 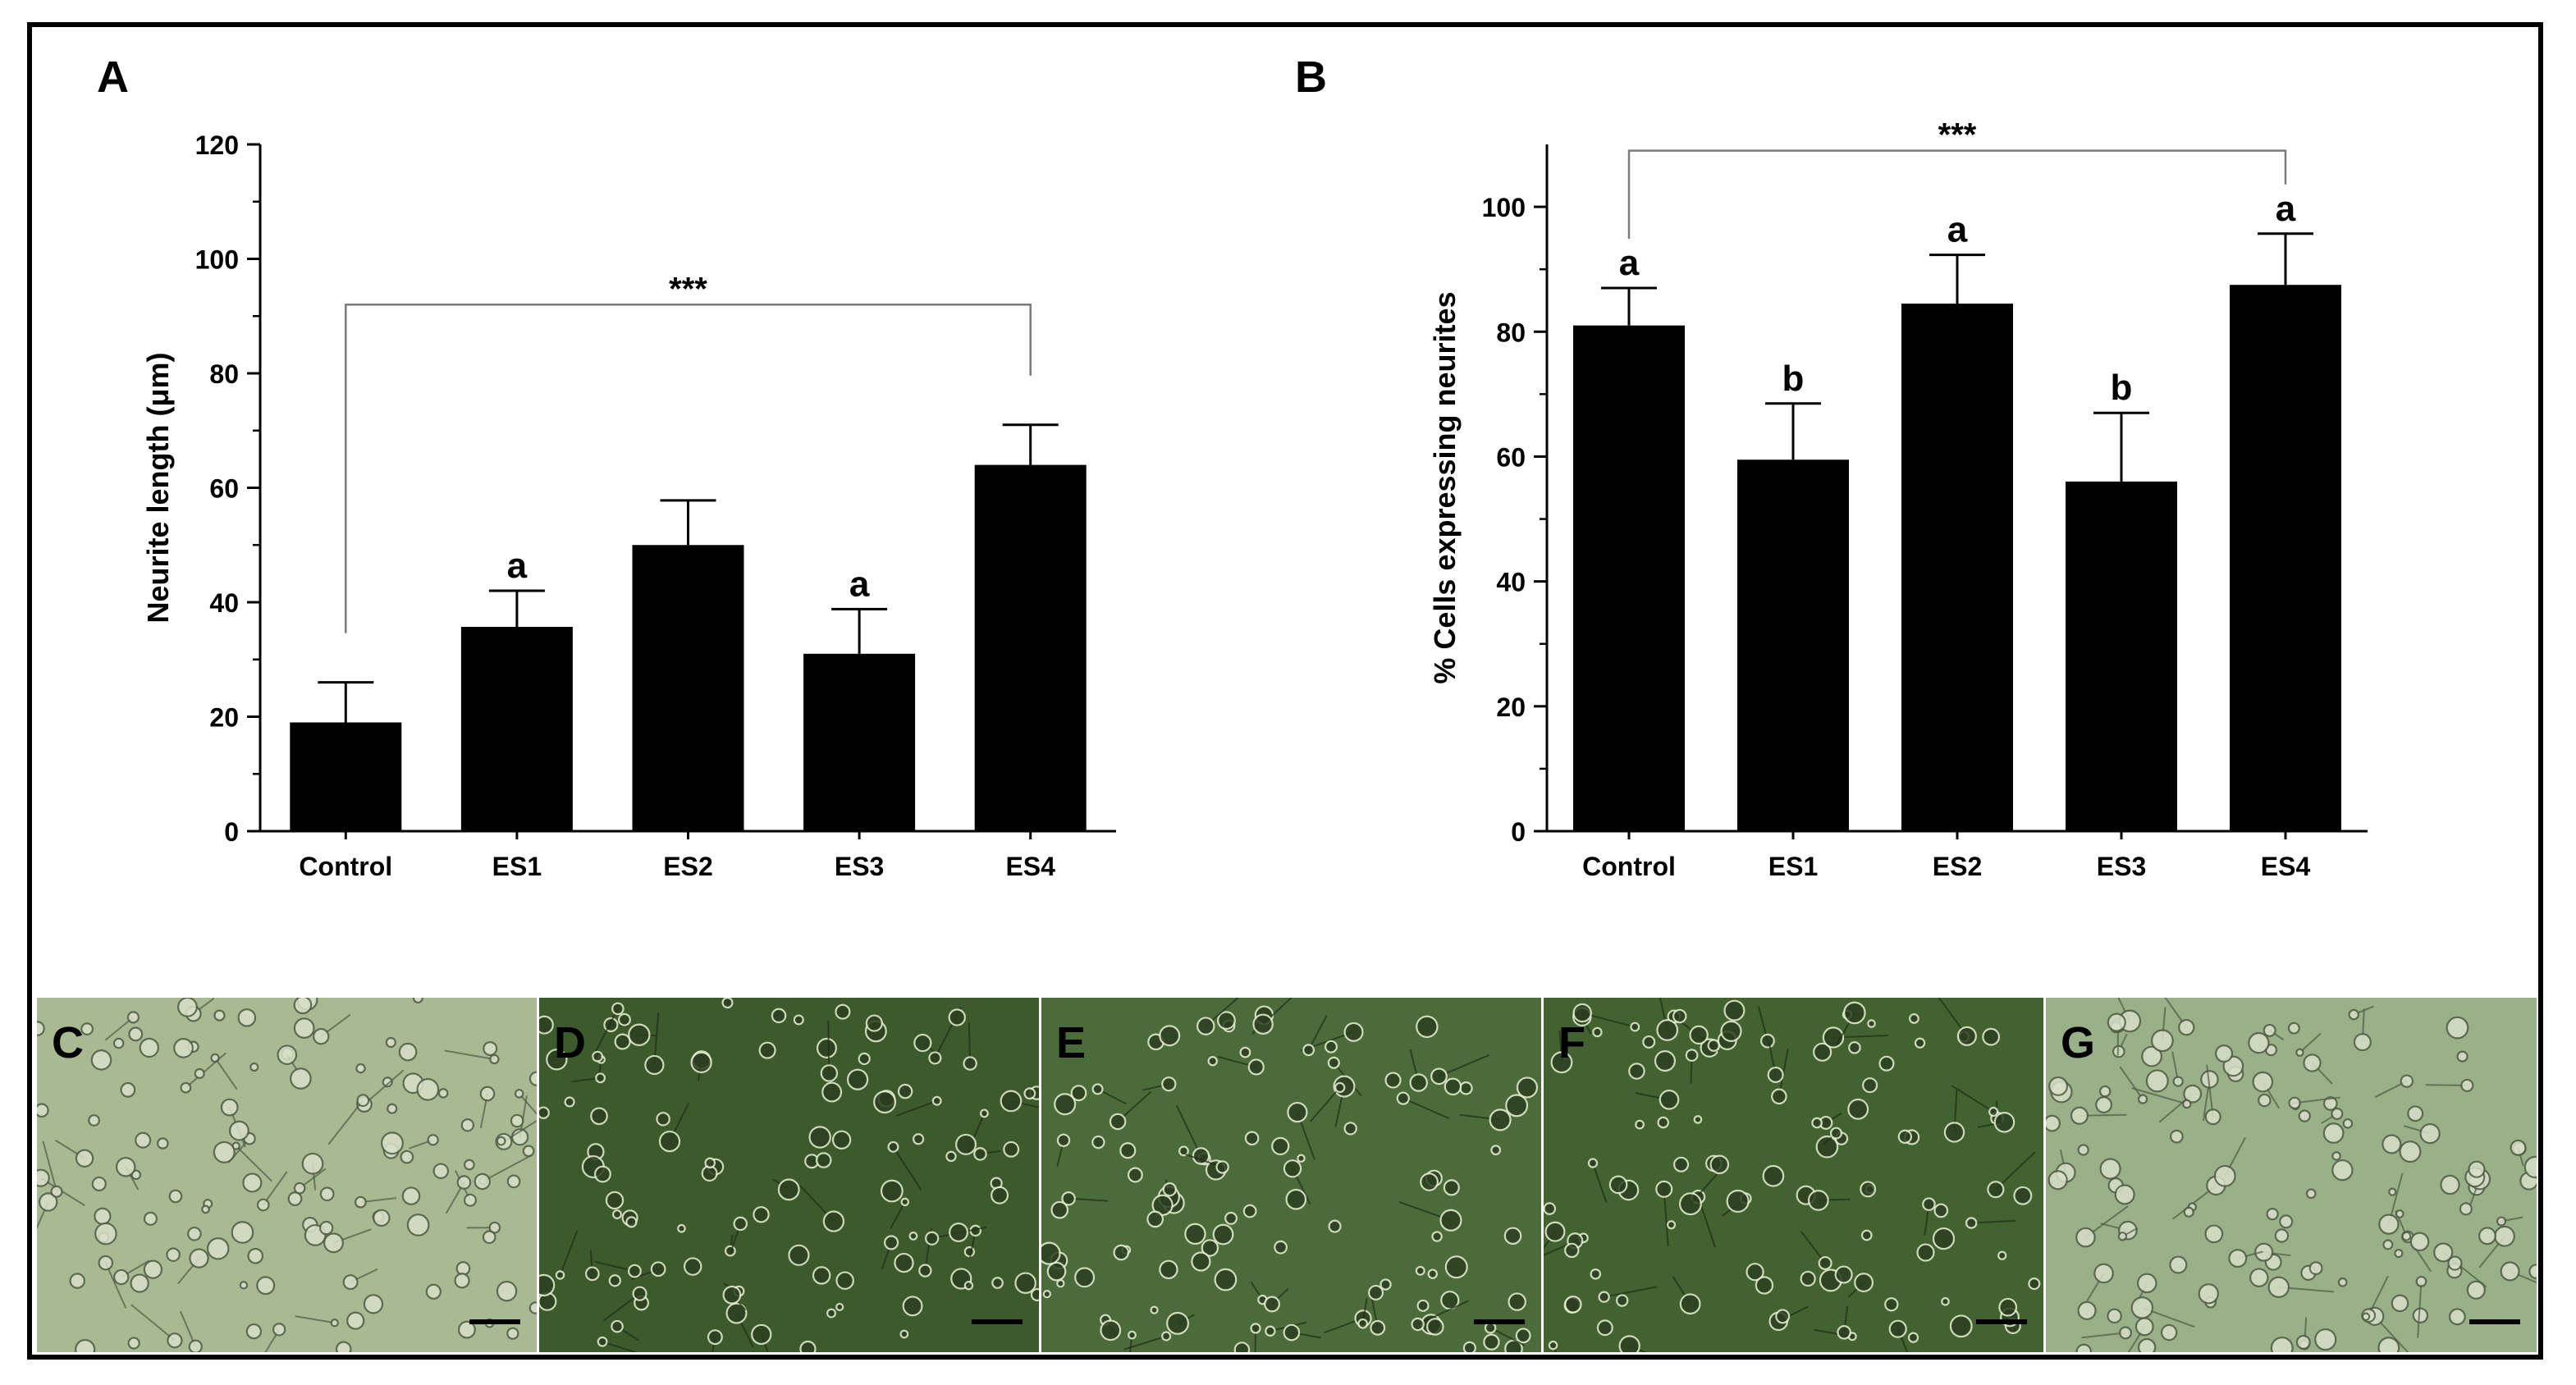 What do you see at coordinates (346, 776) in the screenshot?
I see `chart-a-bar-control` at bounding box center [346, 776].